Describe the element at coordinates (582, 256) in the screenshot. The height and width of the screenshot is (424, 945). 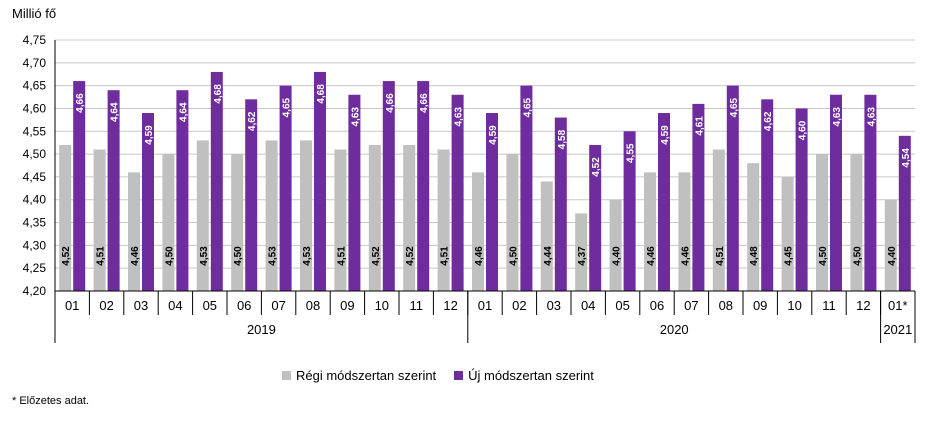
I see `data-label-old: 4,37` at that location.